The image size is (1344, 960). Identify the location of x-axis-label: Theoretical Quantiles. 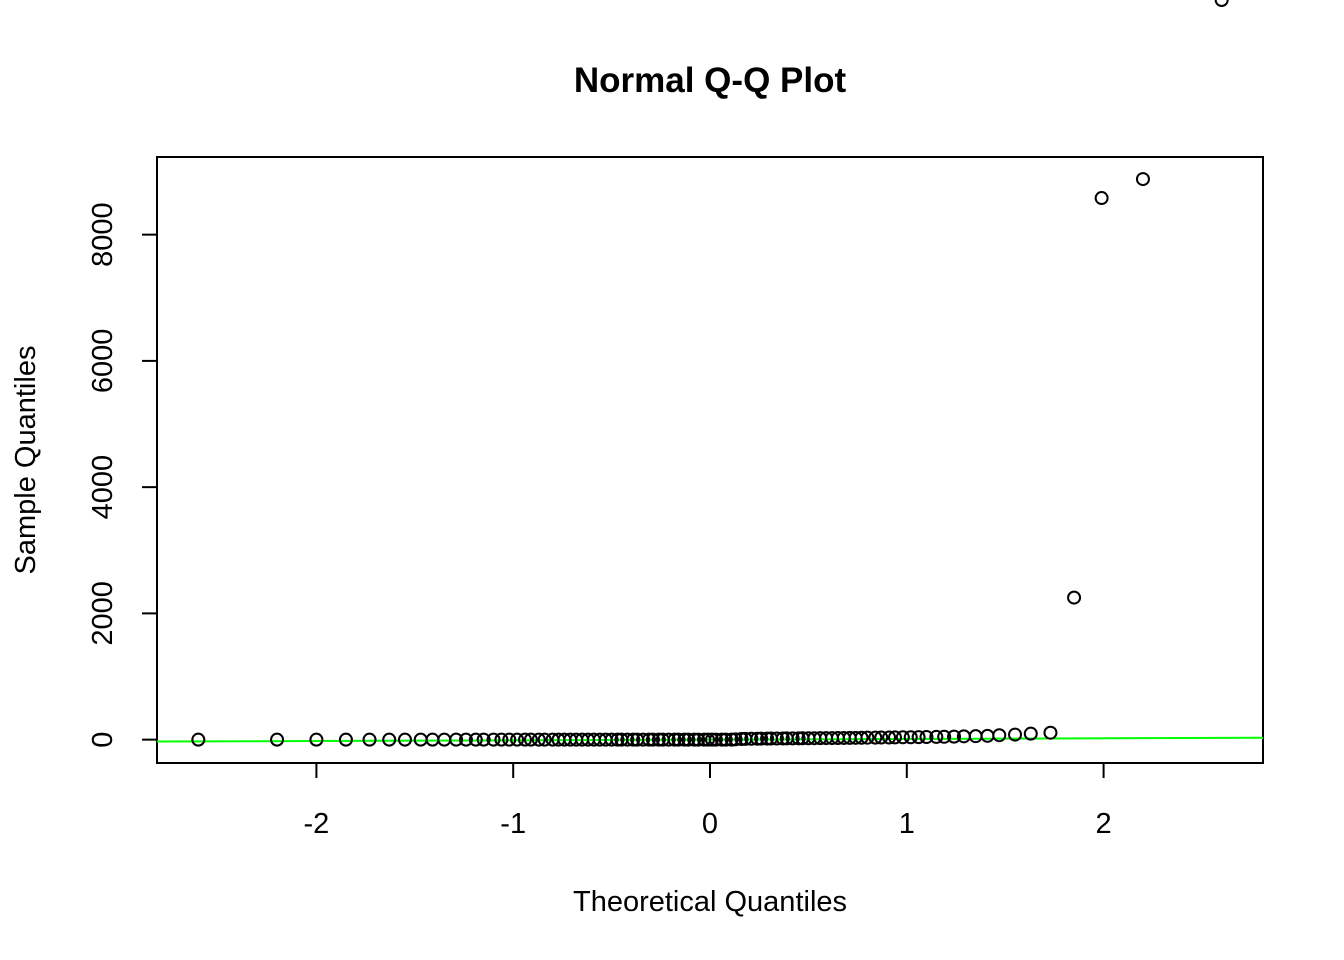
(710, 902).